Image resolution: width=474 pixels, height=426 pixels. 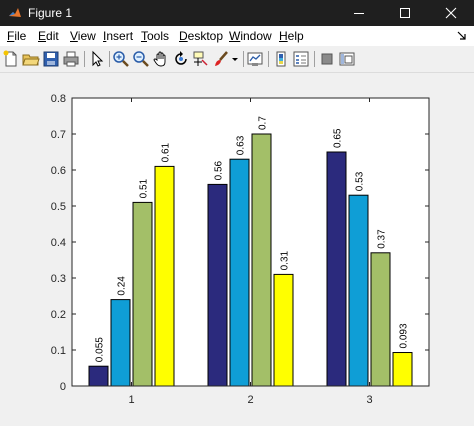 I want to click on y-tick-label: 0.1, so click(x=58, y=351).